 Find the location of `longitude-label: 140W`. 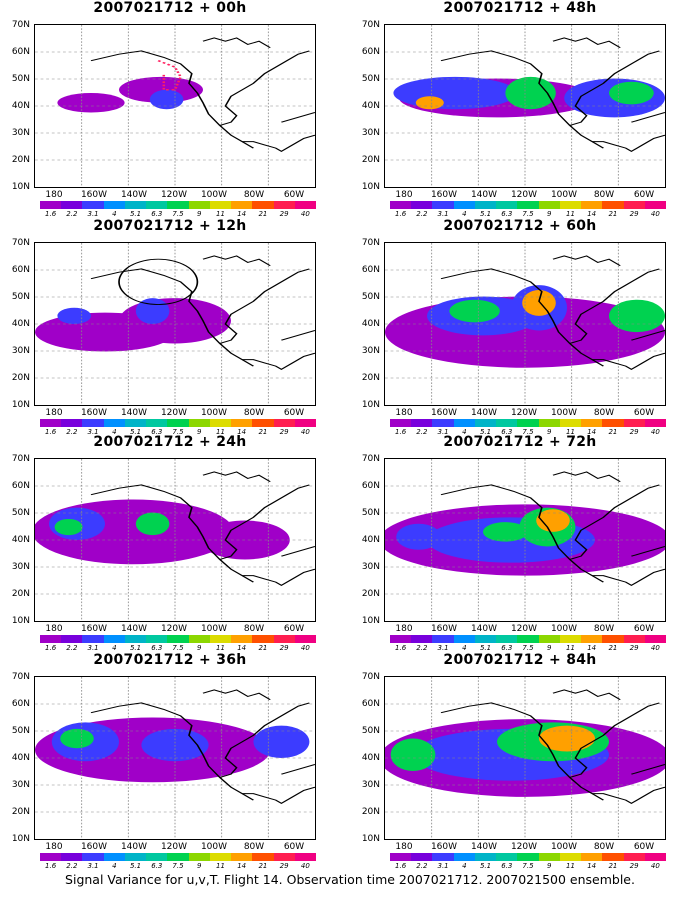

longitude-label: 140W is located at coordinates (484, 413).